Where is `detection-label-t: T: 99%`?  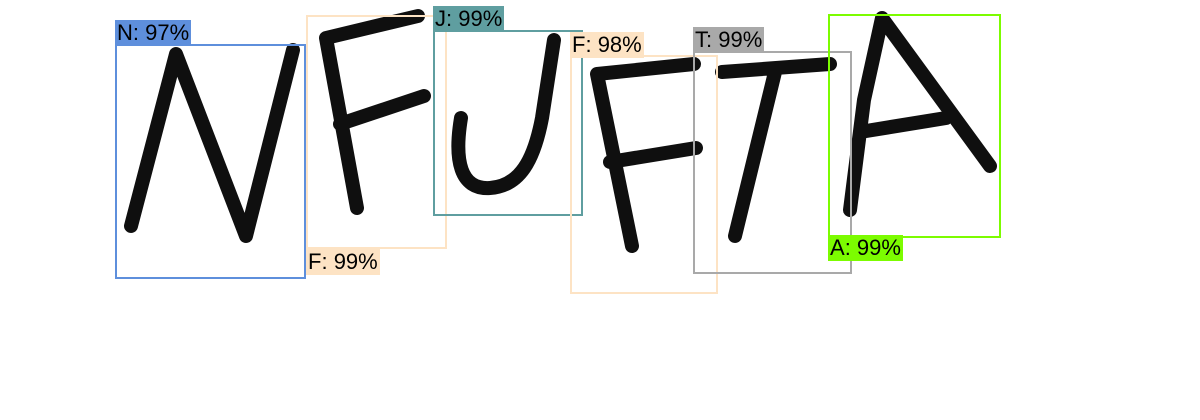
detection-label-t: T: 99% is located at coordinates (729, 40).